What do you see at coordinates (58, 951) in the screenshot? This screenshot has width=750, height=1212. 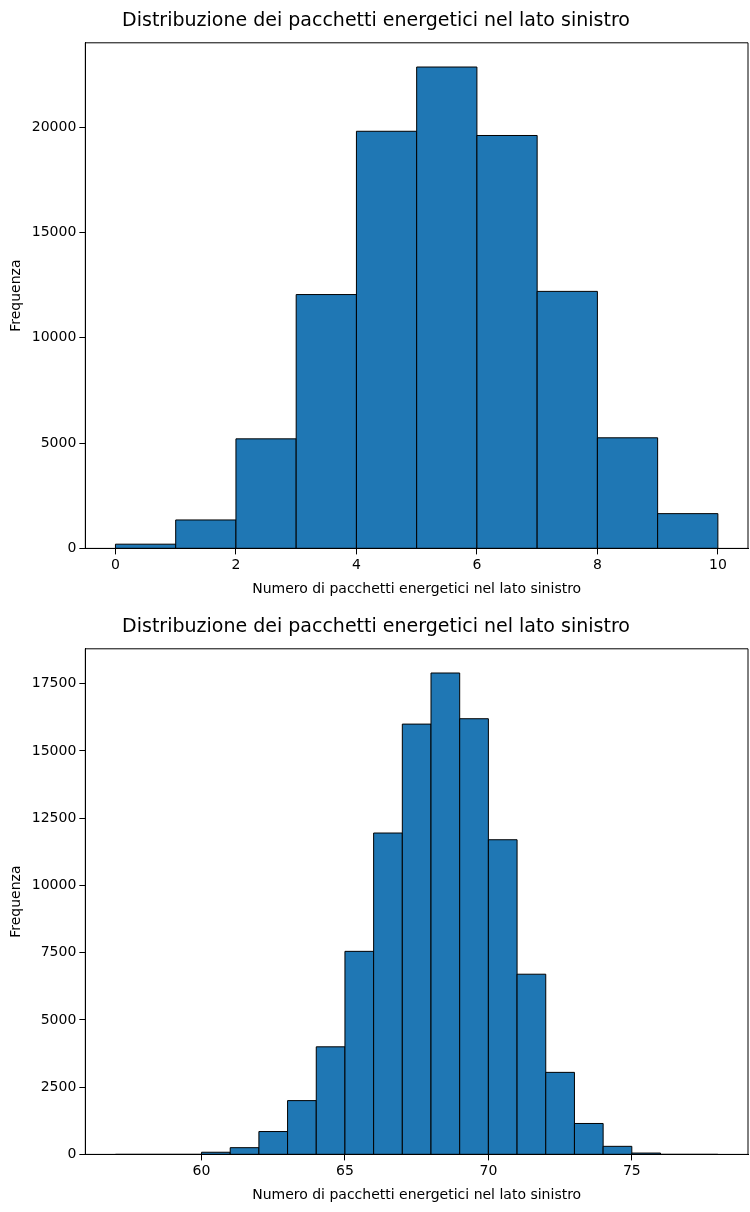 I see `y-tick-label: 7500` at bounding box center [58, 951].